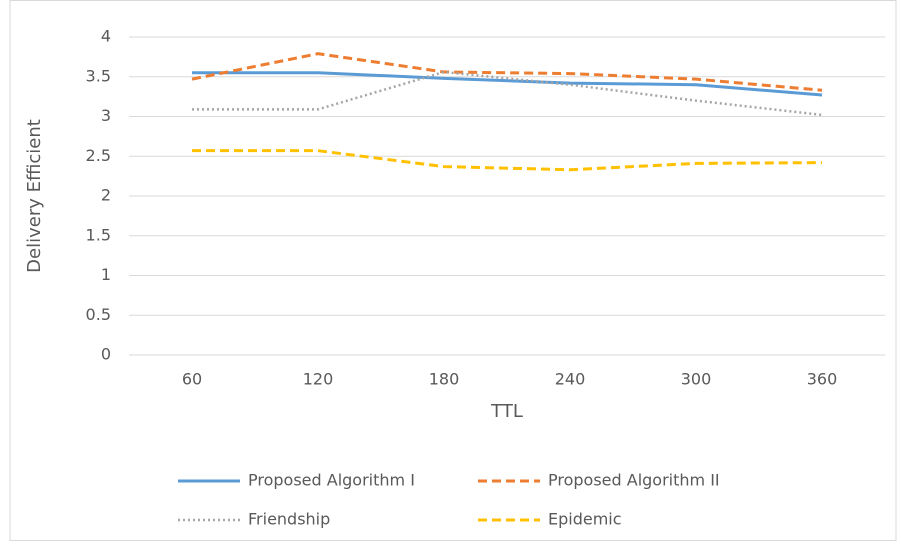 This screenshot has height=546, width=901. Describe the element at coordinates (98, 75) in the screenshot. I see `y-tick-label: 3.5` at that location.